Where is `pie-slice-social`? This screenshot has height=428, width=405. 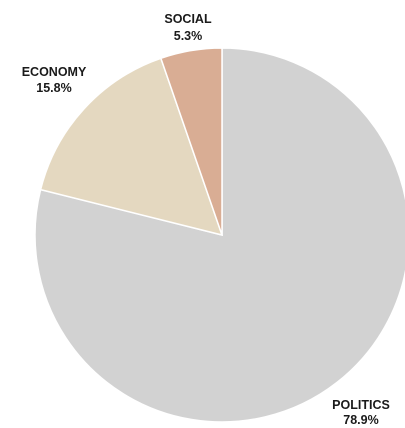 pie-slice-social is located at coordinates (191, 141).